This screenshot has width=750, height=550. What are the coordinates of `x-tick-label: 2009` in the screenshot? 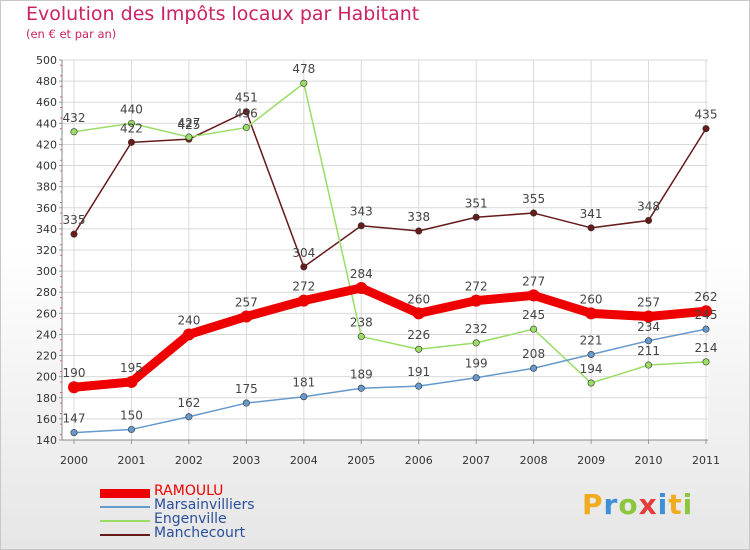 It's located at (591, 460).